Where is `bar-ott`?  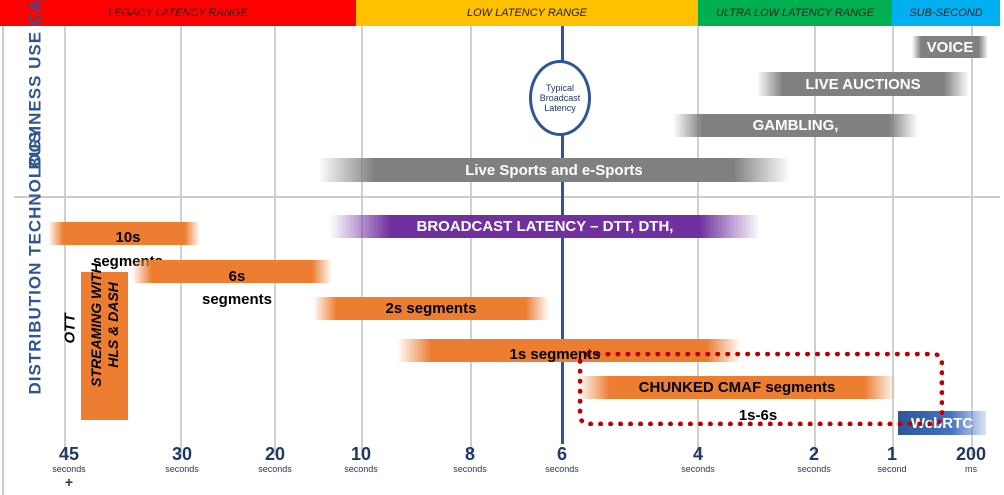
bar-ott is located at coordinates (104, 346).